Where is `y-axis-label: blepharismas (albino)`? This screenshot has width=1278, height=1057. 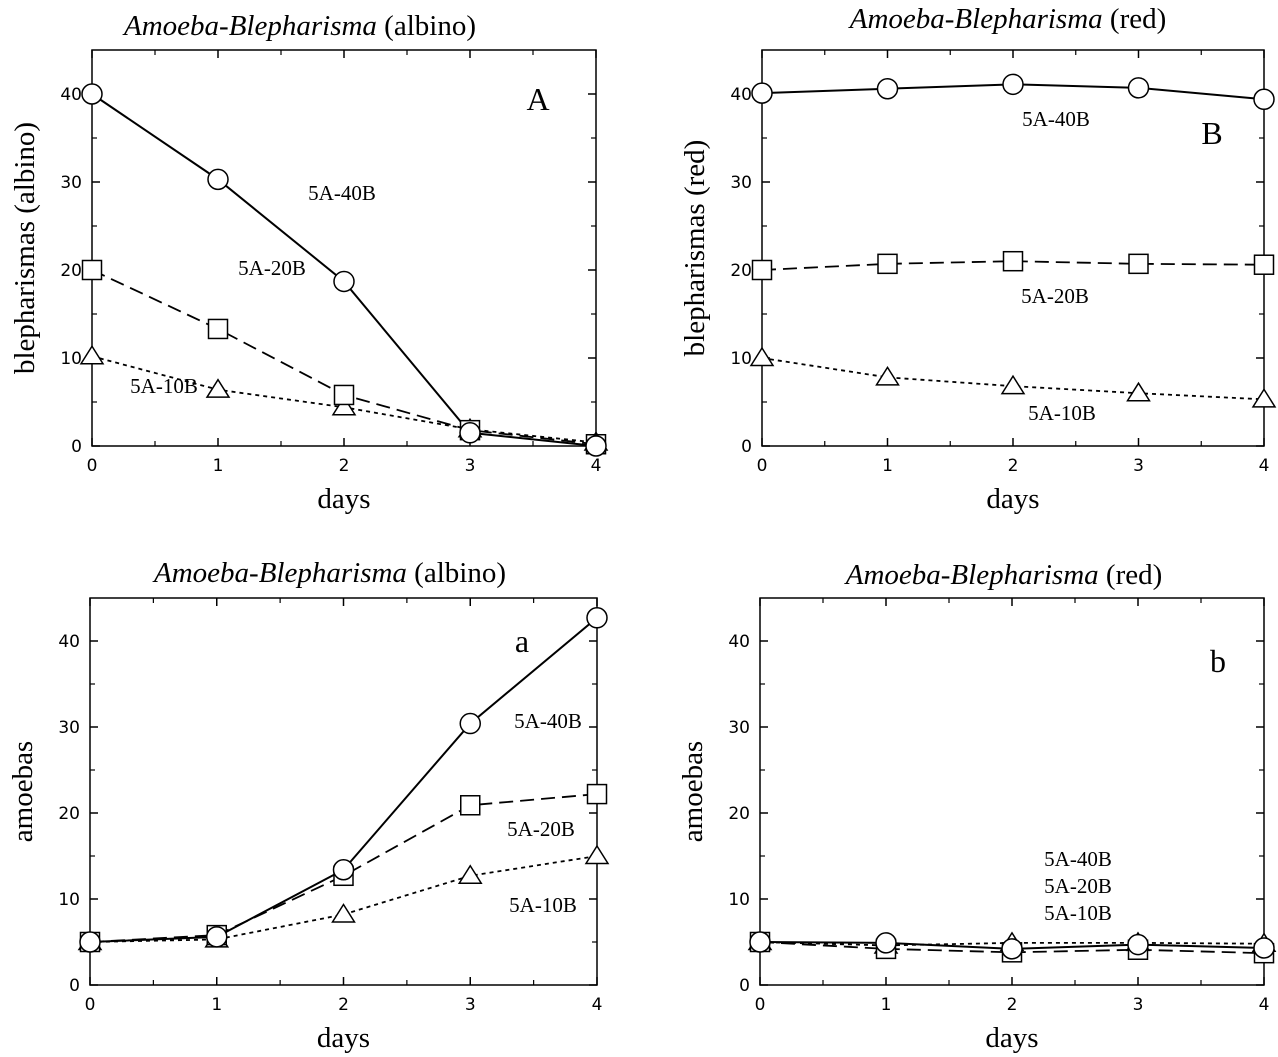 y-axis-label: blepharismas (albino) is located at coordinates (25, 248).